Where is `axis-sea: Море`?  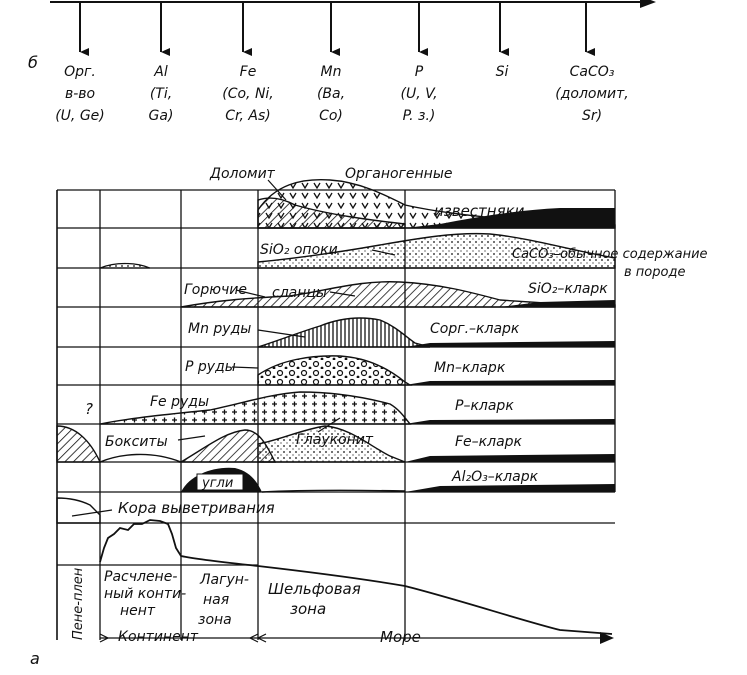 axis-sea: Море is located at coordinates (400, 637).